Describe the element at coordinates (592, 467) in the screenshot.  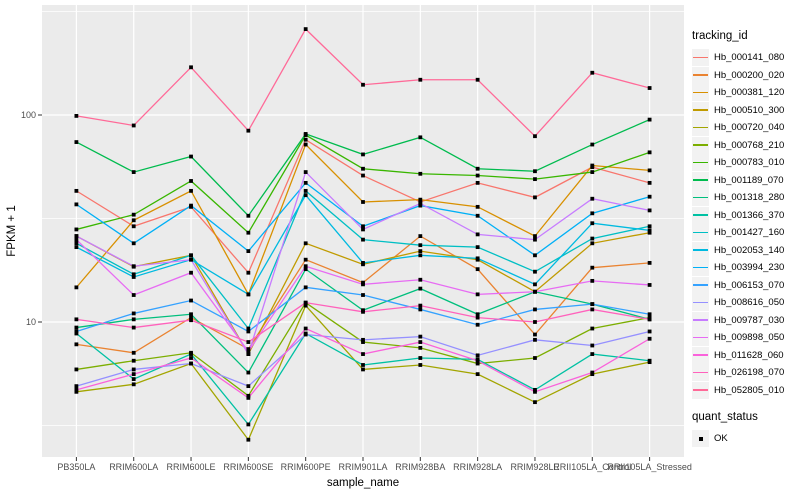
I see `x-tick-label: RRII105LA_Control` at that location.